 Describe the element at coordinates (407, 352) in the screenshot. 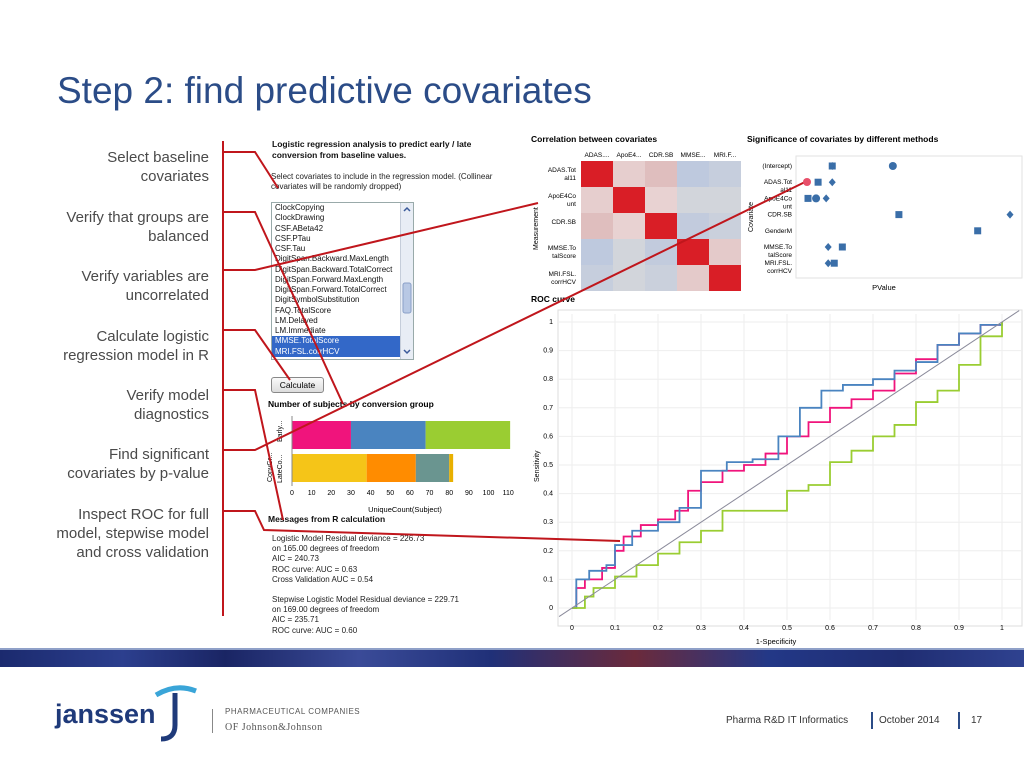

I see `chevron-down-icon` at that location.